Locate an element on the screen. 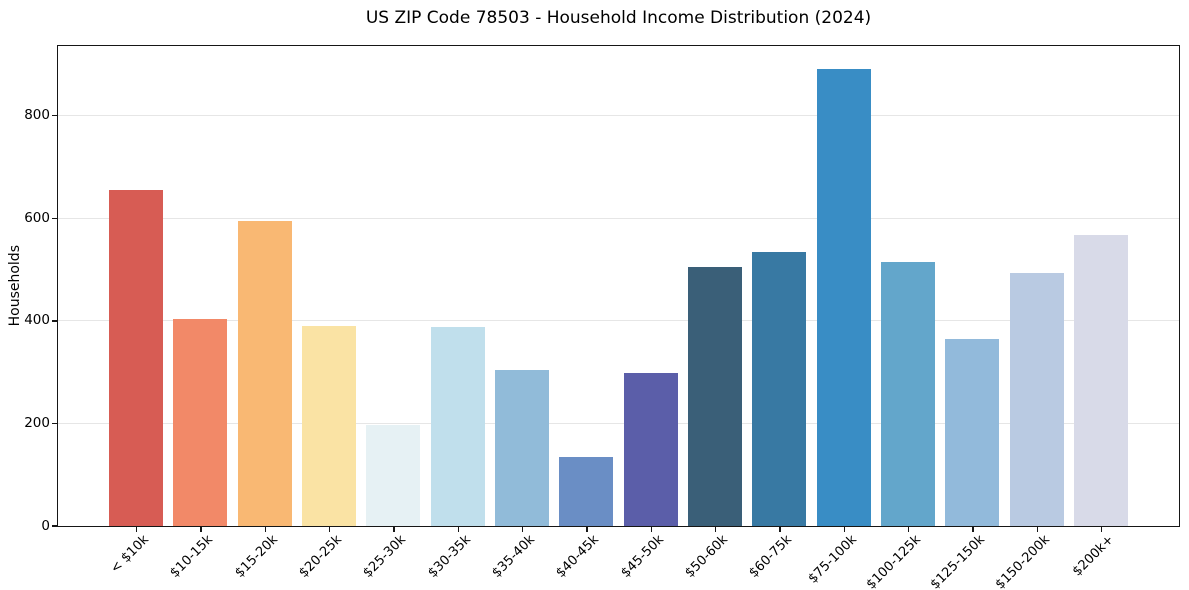  bar-$75-100k is located at coordinates (843, 297).